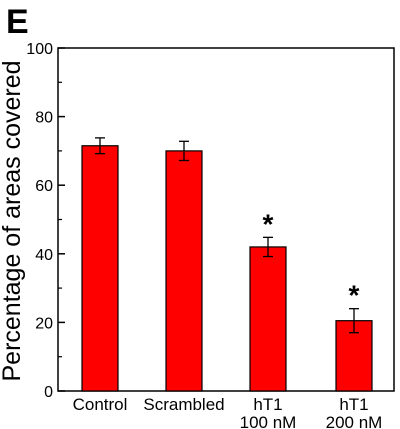 The height and width of the screenshot is (429, 400). I want to click on y-tick-label: 60, so click(44, 186).